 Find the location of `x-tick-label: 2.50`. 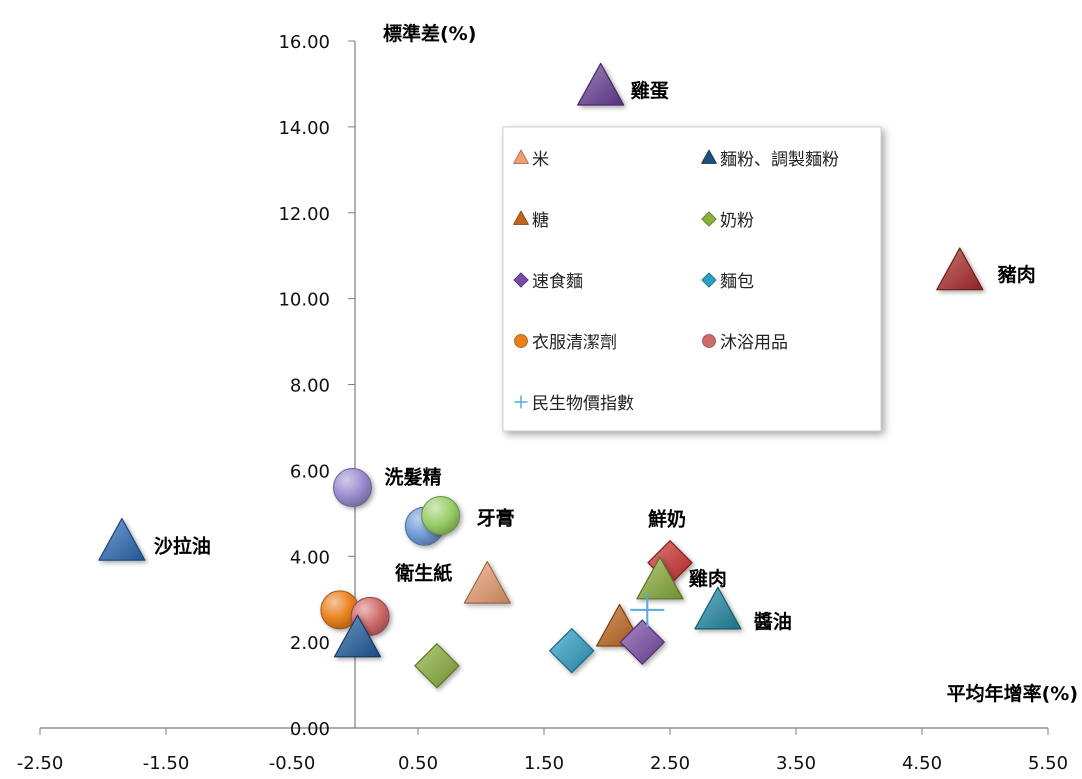

x-tick-label: 2.50 is located at coordinates (670, 763).